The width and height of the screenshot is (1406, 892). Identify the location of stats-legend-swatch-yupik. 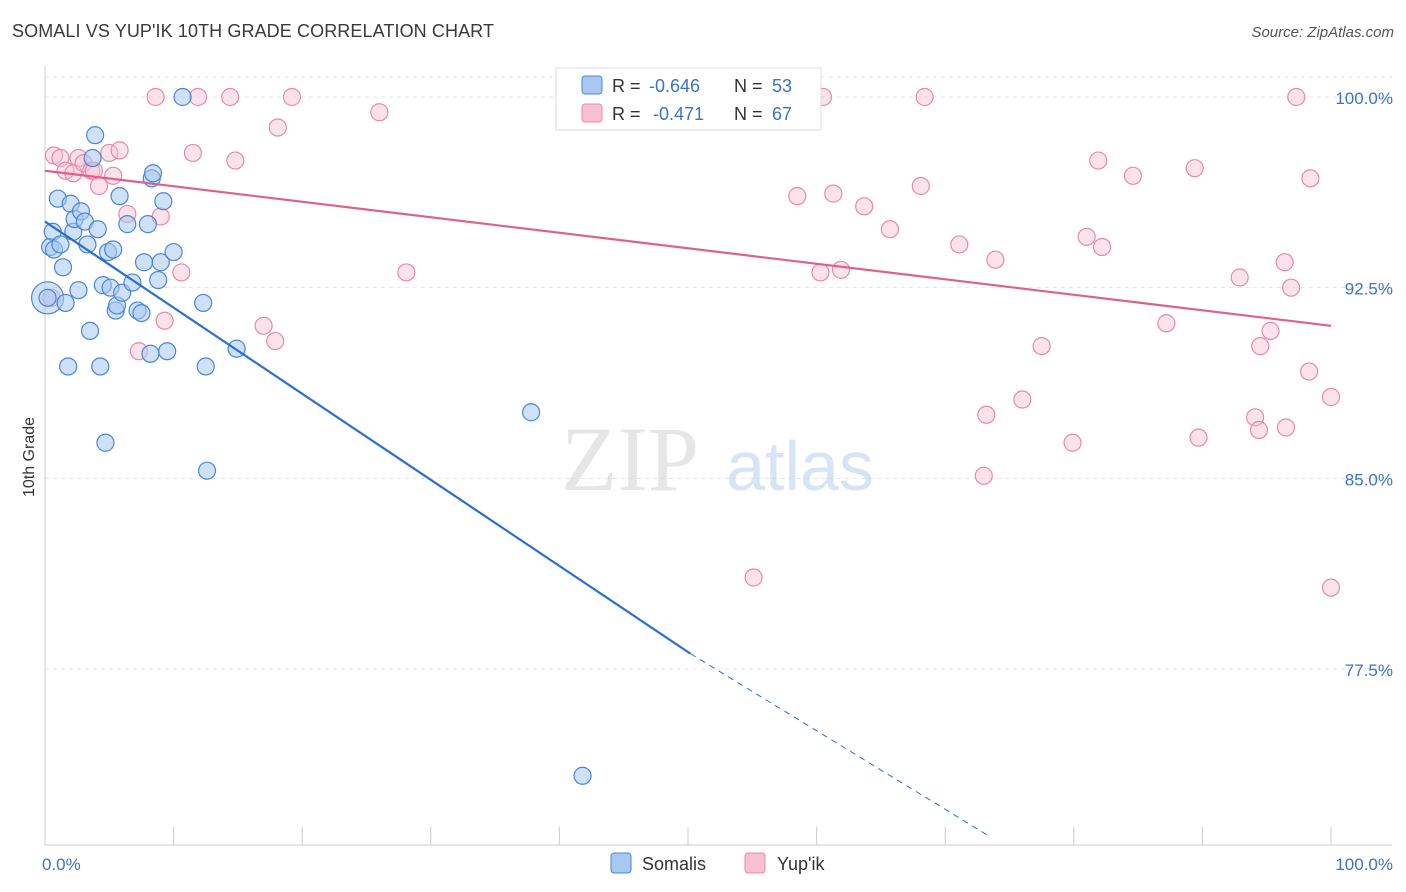
(592, 113).